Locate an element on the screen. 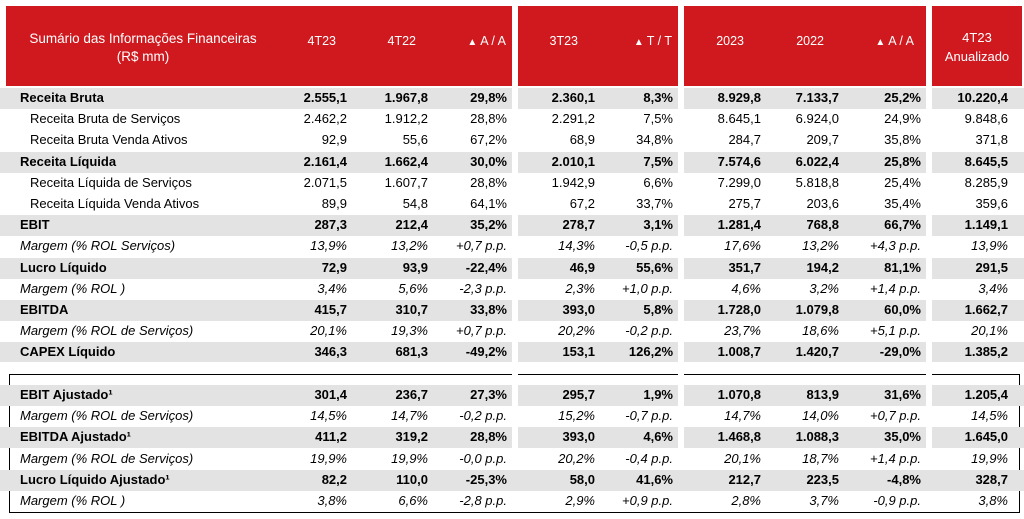  cell-value: +1,4 p.p. is located at coordinates (895, 288).